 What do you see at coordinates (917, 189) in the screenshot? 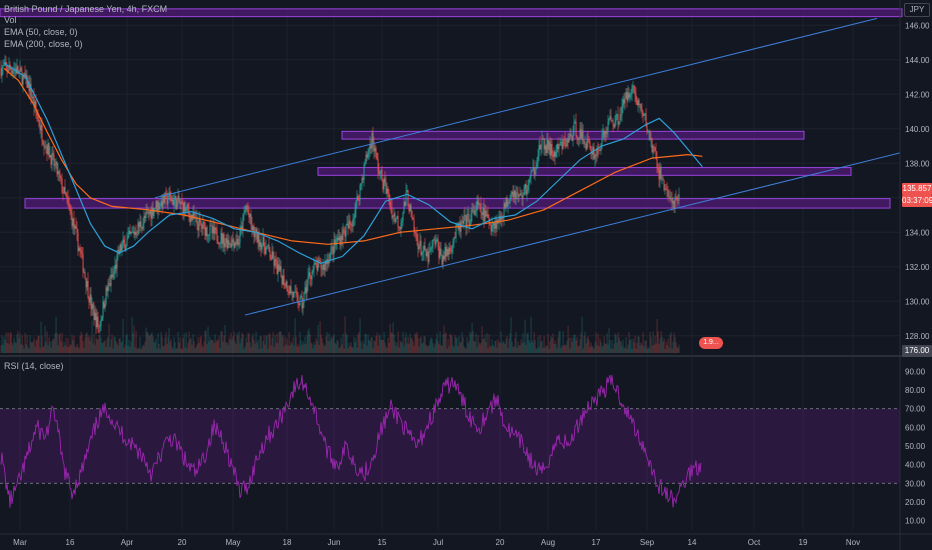
I see `last-price-tag: 135.857` at bounding box center [917, 189].